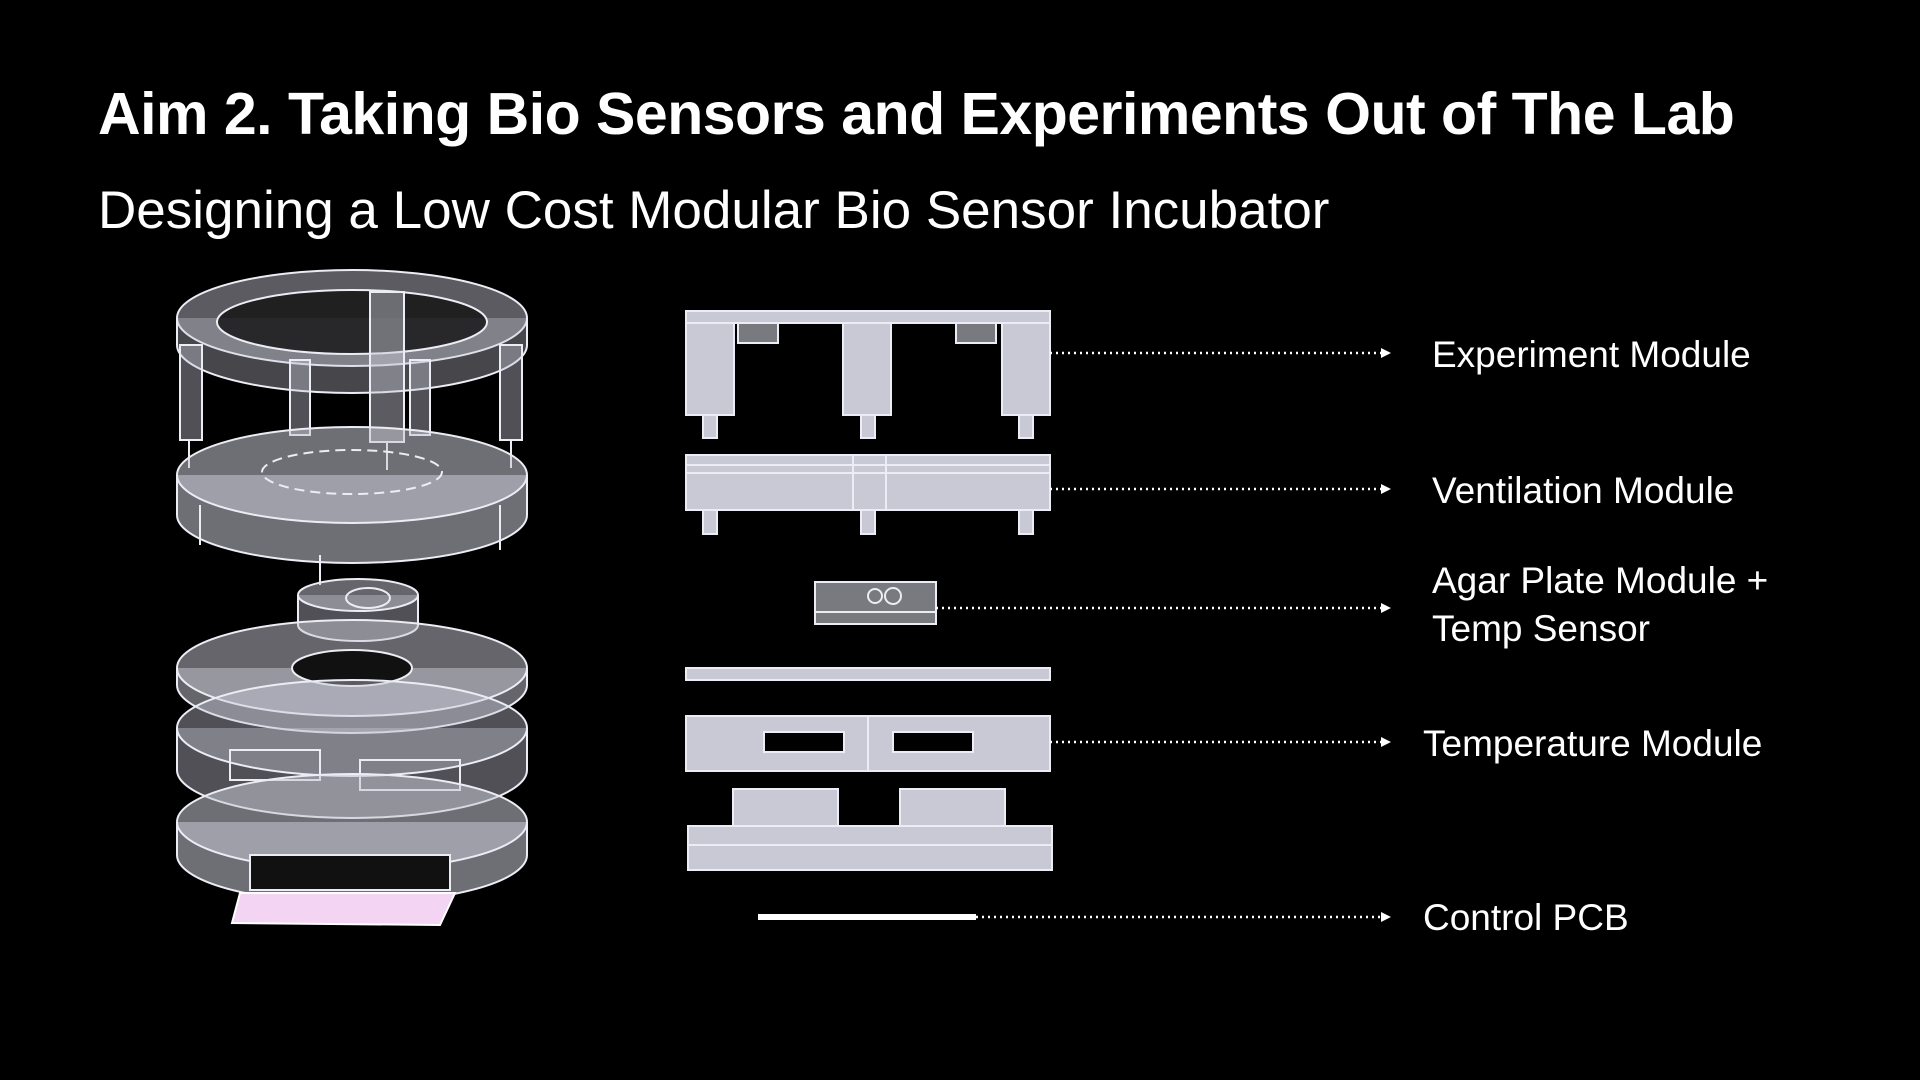 The height and width of the screenshot is (1080, 1920). What do you see at coordinates (1591, 354) in the screenshot?
I see `label-experiment-module: Experiment Module` at bounding box center [1591, 354].